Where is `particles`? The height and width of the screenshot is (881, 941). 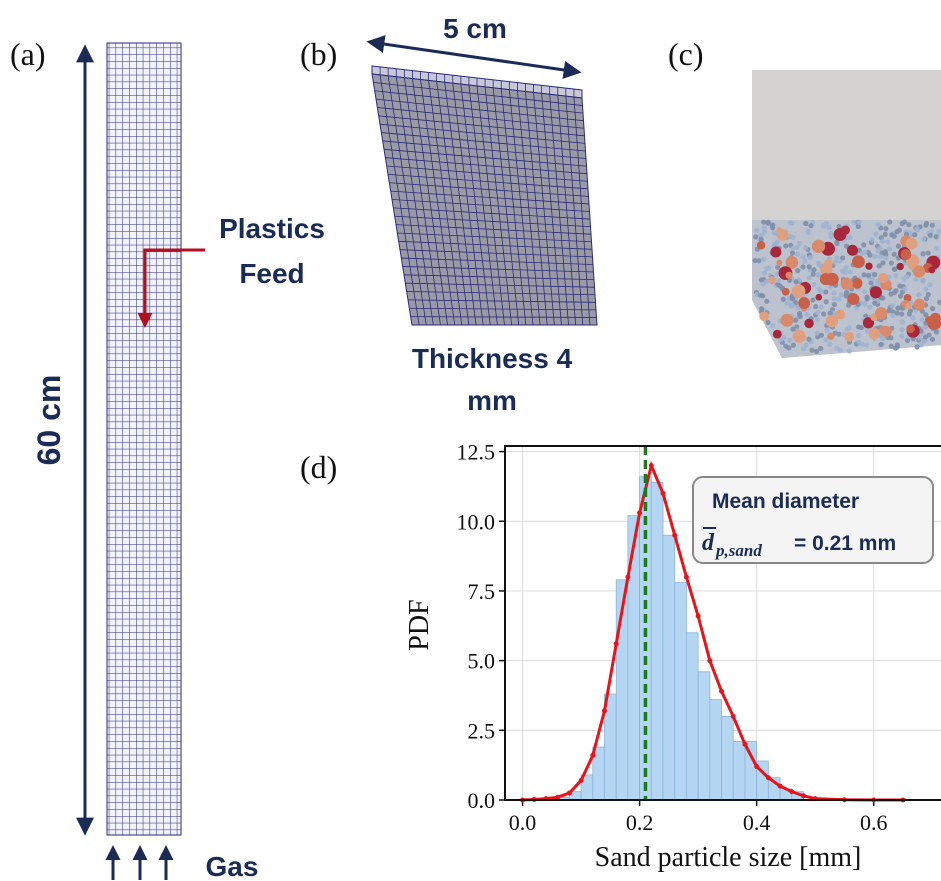 particles is located at coordinates (846, 287).